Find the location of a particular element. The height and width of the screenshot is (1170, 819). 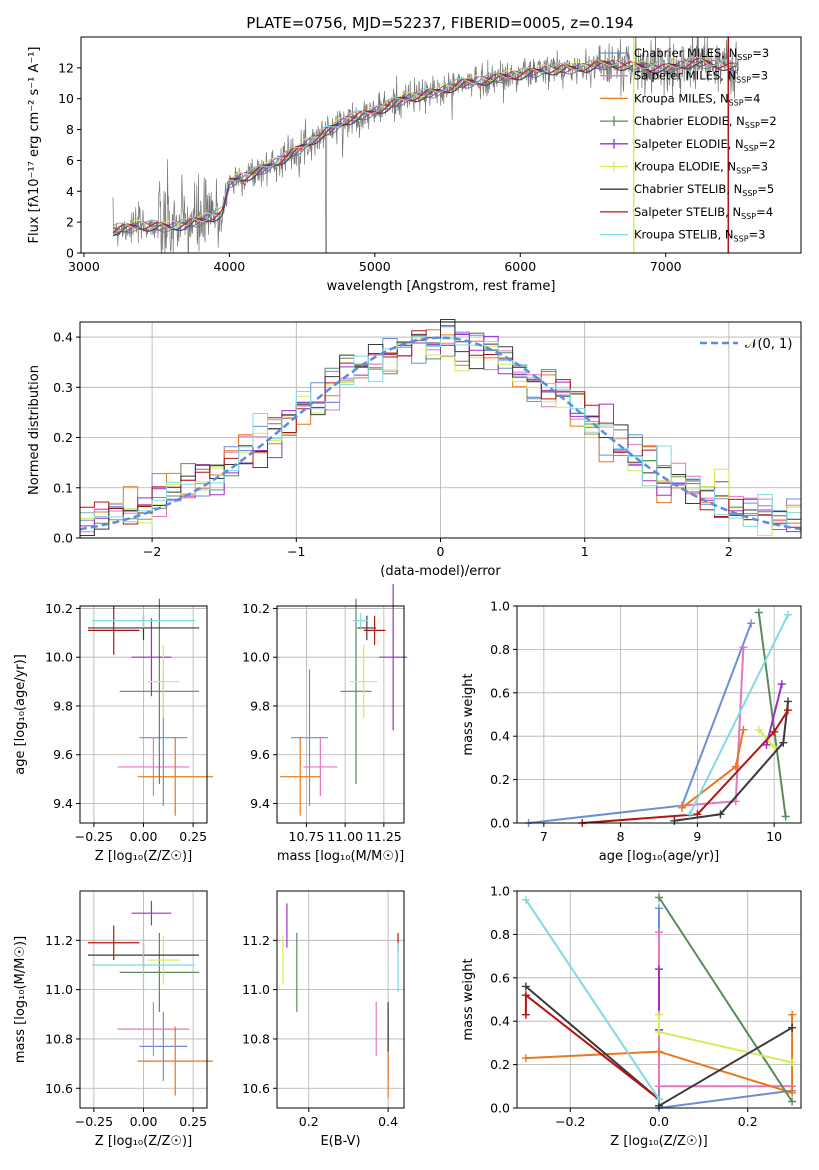

x-tick-label: 5000 is located at coordinates (375, 266).